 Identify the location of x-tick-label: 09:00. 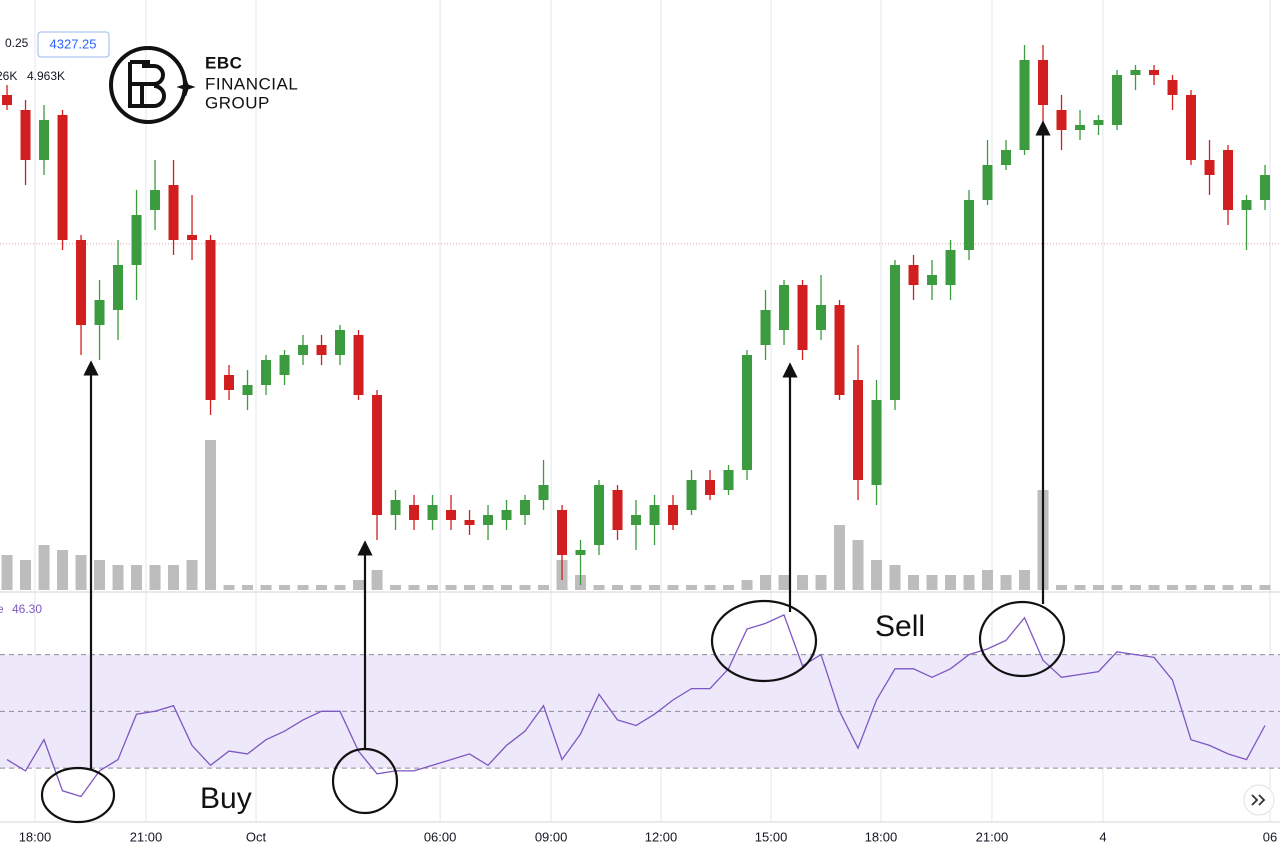
(551, 836).